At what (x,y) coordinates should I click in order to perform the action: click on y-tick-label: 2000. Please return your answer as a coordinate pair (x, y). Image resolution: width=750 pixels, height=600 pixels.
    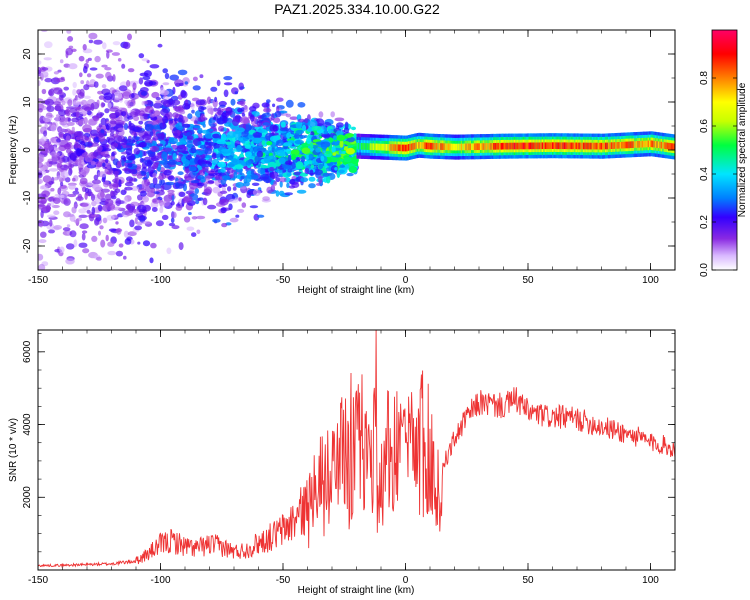
    Looking at the image, I should click on (27, 497).